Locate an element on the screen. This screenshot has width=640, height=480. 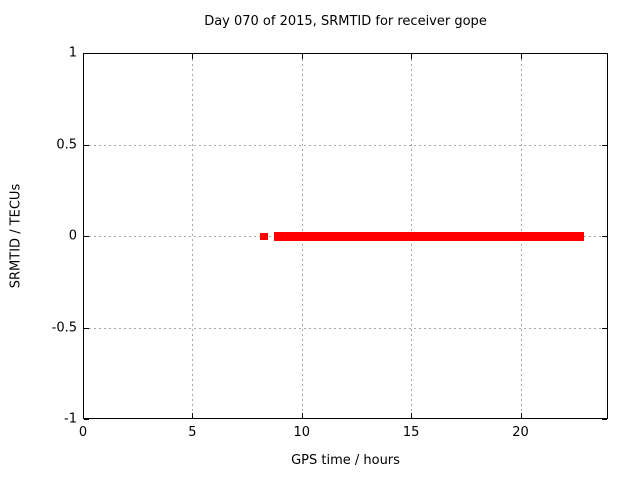
y-tick-label: -0.5 is located at coordinates (64, 327).